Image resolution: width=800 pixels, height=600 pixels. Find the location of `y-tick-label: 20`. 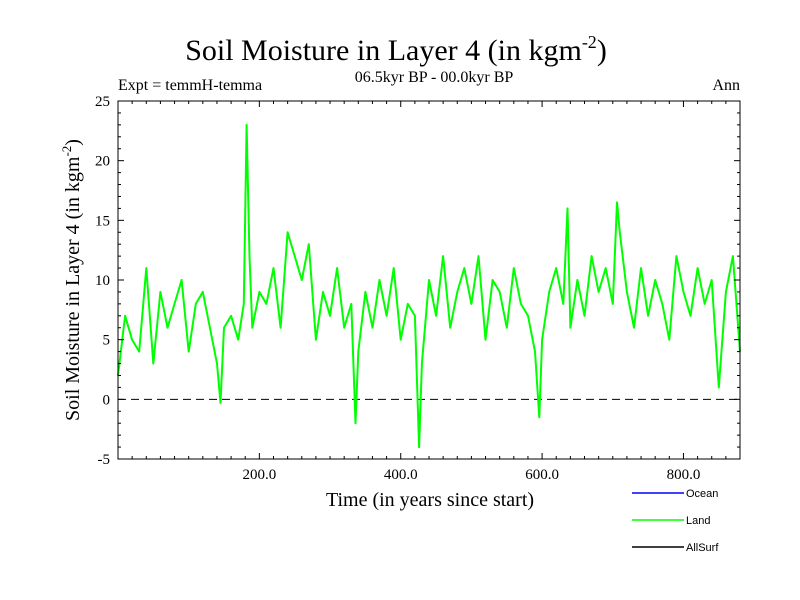

y-tick-label: 20 is located at coordinates (102, 162).